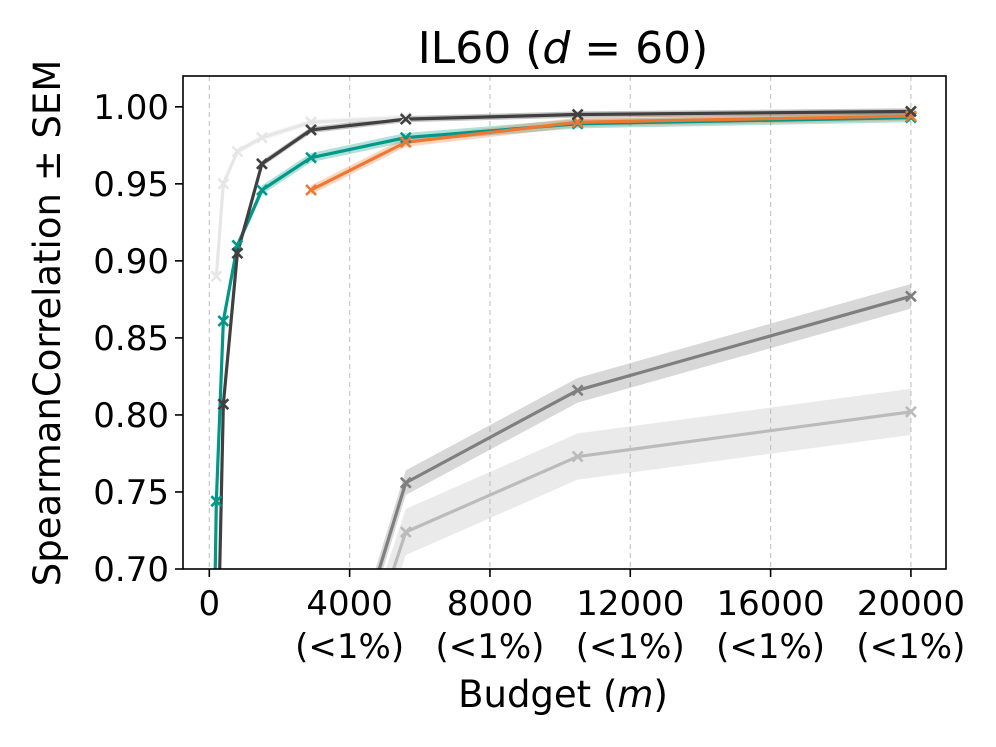 The width and height of the screenshot is (996, 747). What do you see at coordinates (610, 153) in the screenshot?
I see `orange-series-line` at bounding box center [610, 153].